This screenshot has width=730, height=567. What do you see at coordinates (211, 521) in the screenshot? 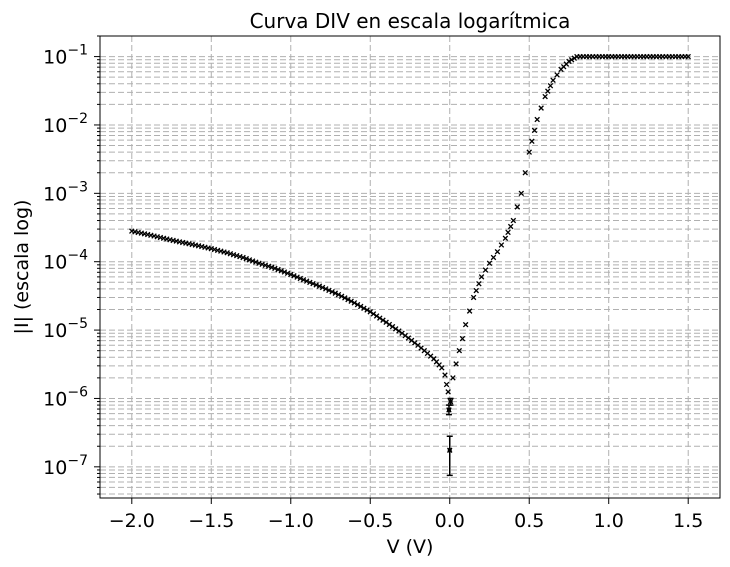
I see `x-tick-label: −1.5` at bounding box center [211, 521].